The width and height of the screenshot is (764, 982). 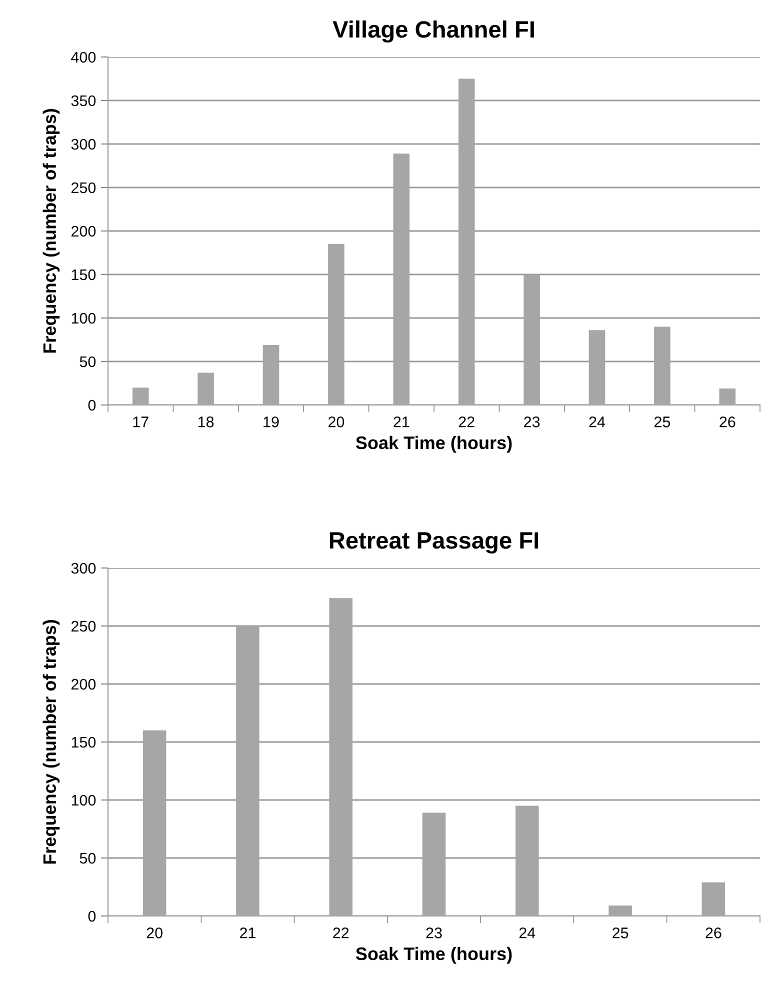 What do you see at coordinates (83, 57) in the screenshot?
I see `y-tick-label: 400` at bounding box center [83, 57].